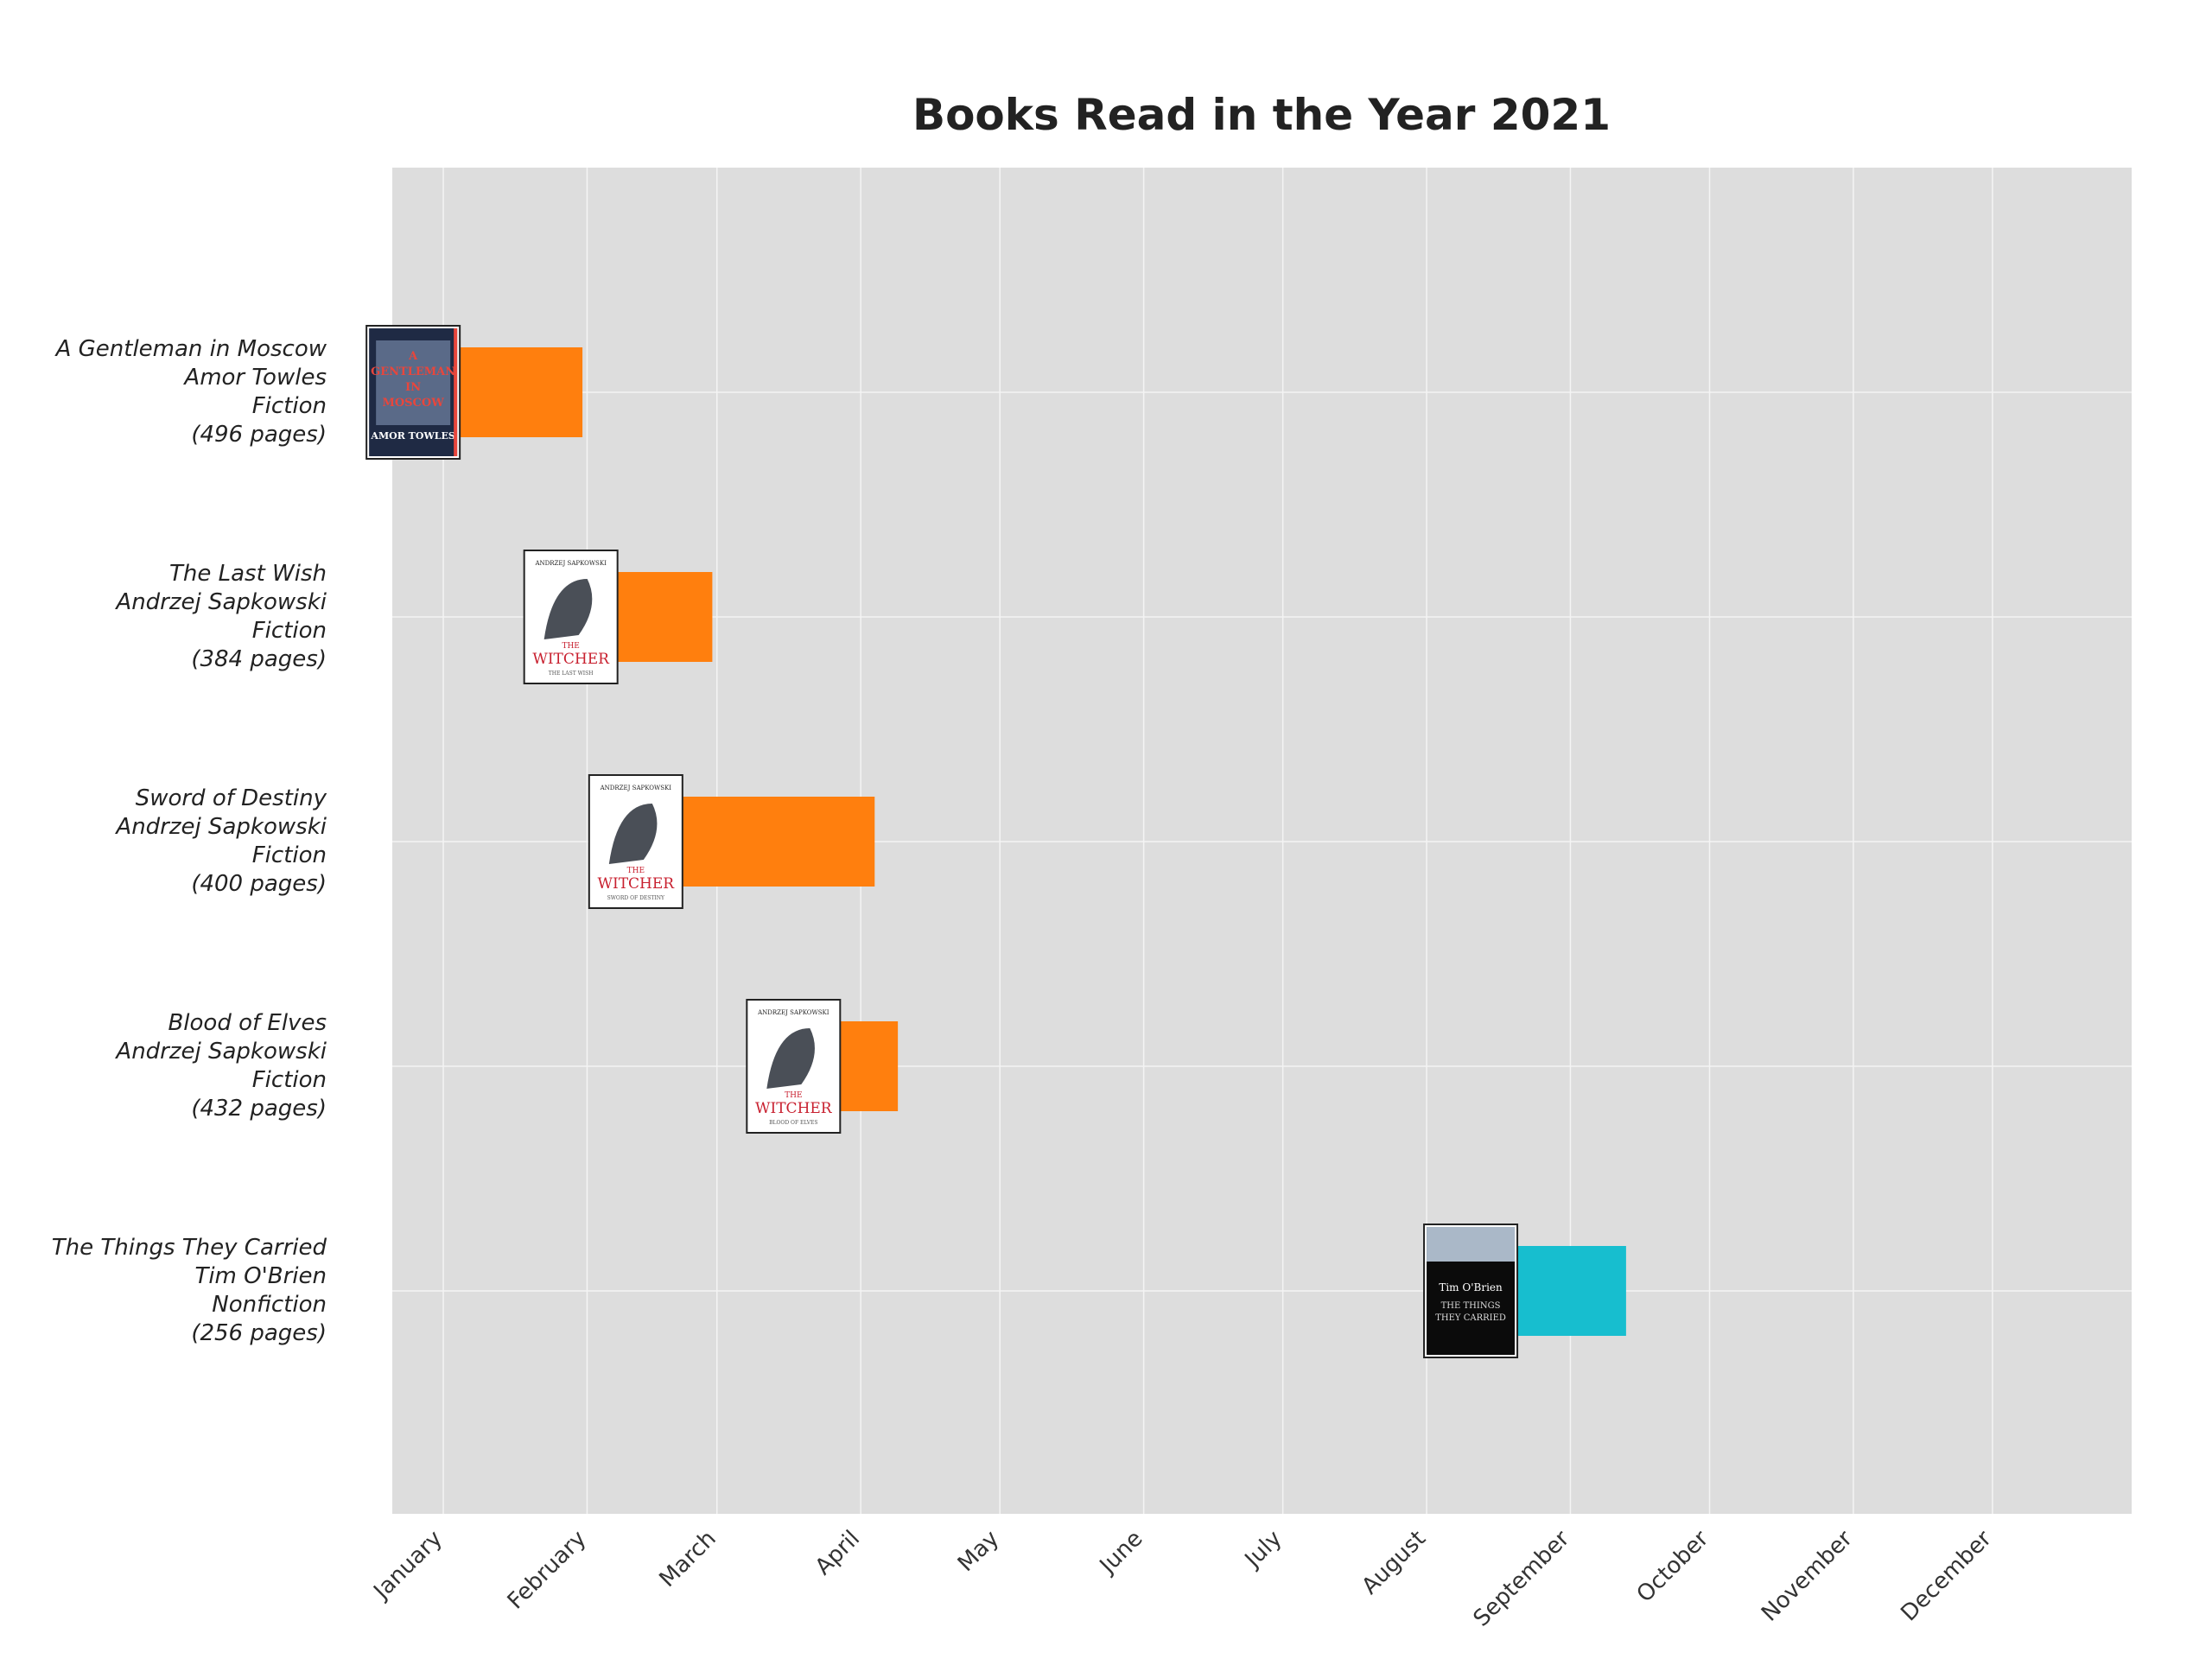 The height and width of the screenshot is (1659, 2212). I want to click on y-label-title: A Gentleman in Moscow, so click(190, 349).